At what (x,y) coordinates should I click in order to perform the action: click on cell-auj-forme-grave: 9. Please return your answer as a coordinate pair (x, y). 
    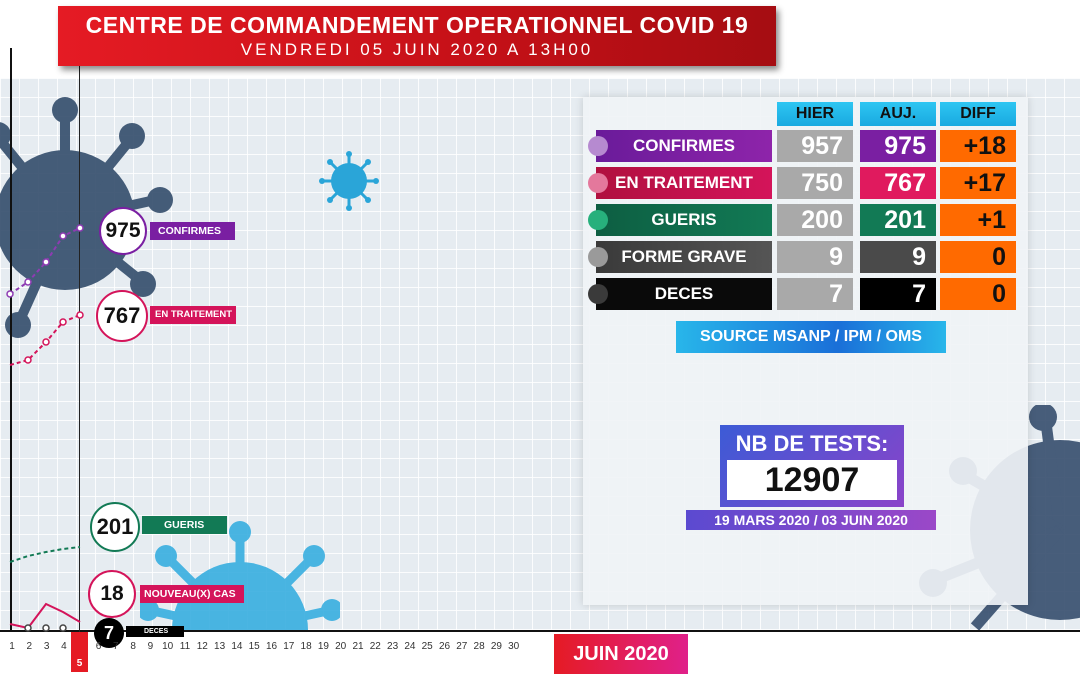
    Looking at the image, I should click on (898, 257).